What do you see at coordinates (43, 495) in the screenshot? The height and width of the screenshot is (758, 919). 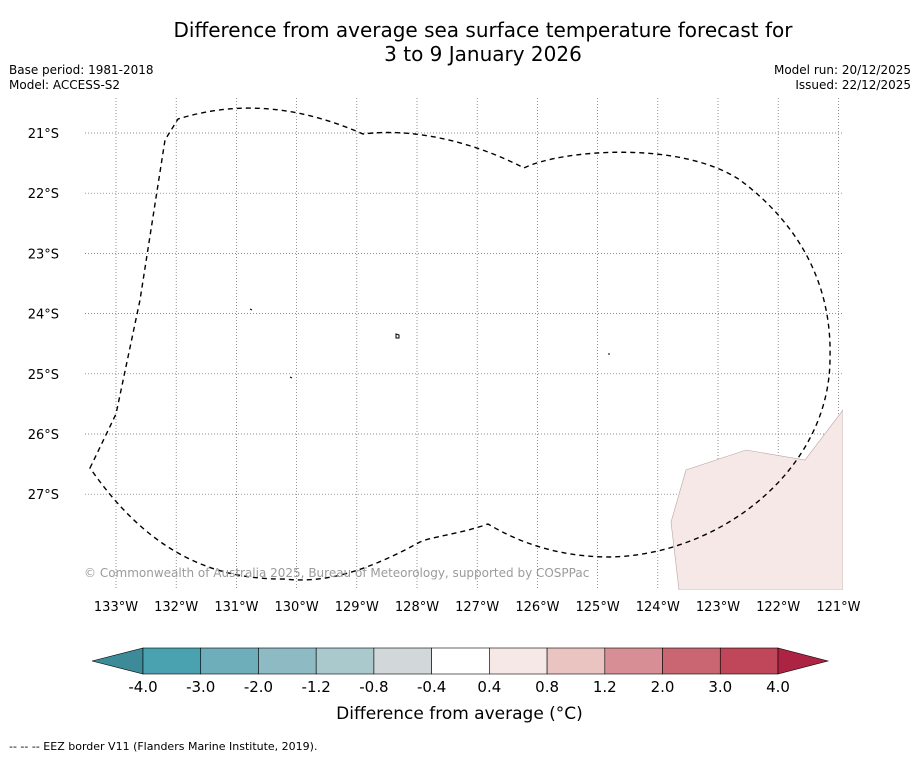 I see `latitude-label: 27°S` at bounding box center [43, 495].